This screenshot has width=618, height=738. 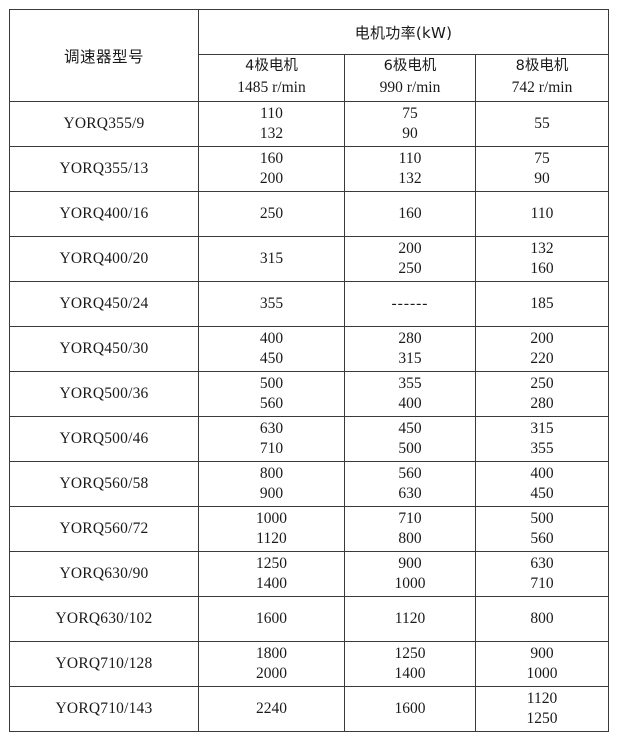 I want to click on cell-power-p6: 1250 1400, so click(x=410, y=664).